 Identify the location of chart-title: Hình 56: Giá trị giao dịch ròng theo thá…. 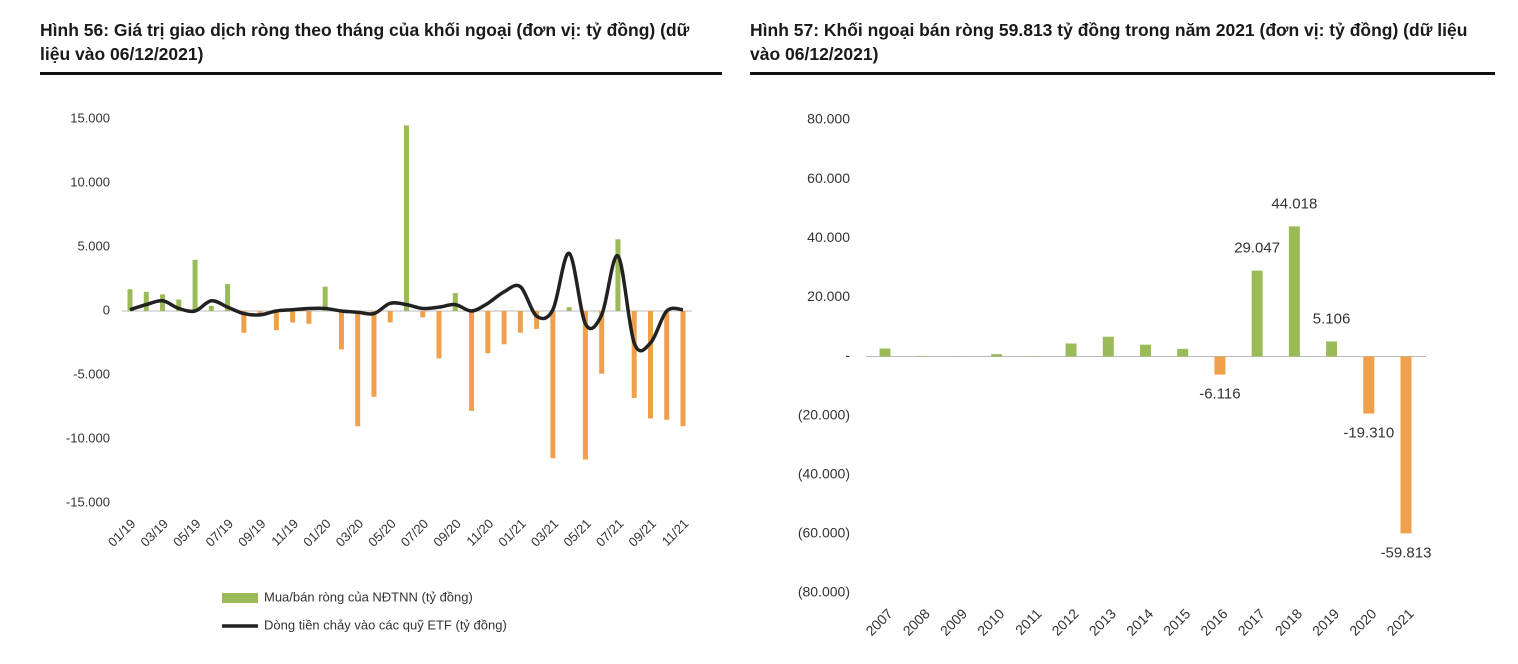
(365, 42).